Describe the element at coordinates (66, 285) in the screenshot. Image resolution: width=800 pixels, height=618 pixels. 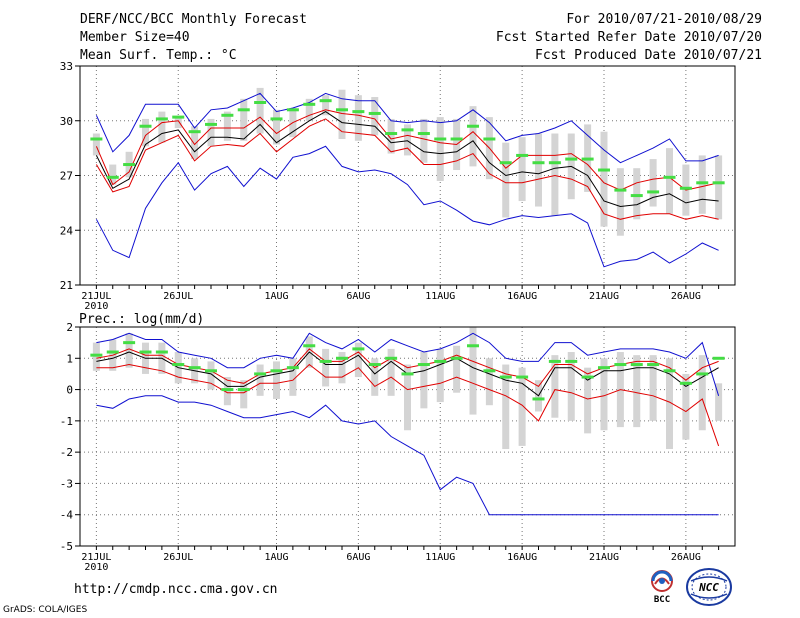
I see `y-tick-label: 21` at that location.